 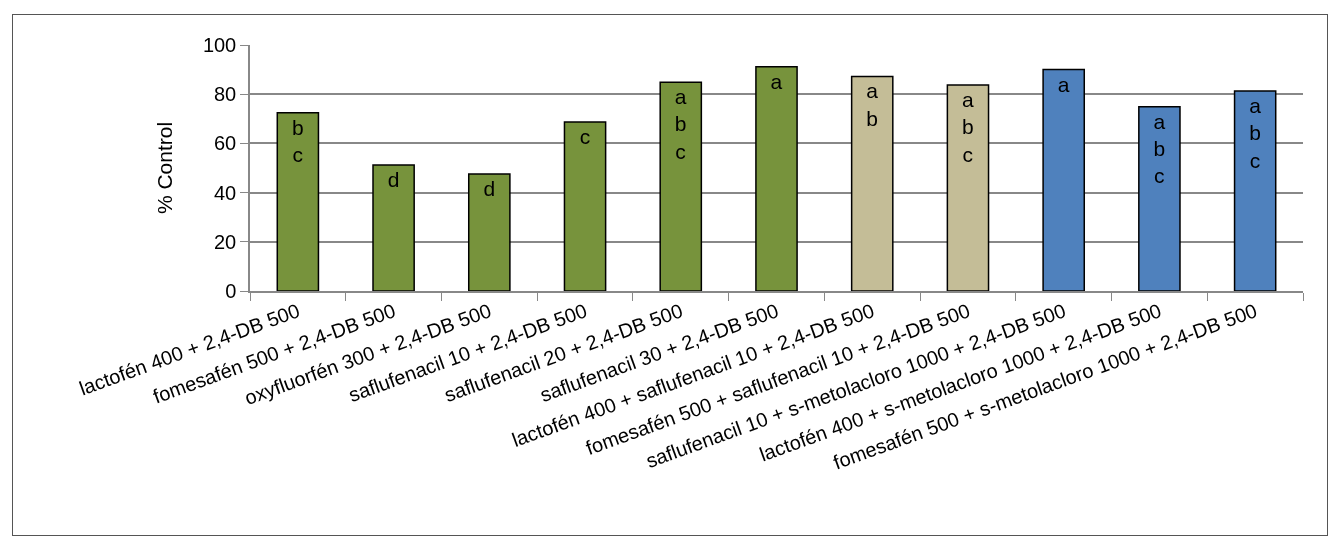 What do you see at coordinates (219, 45) in the screenshot?
I see `y-tick-label: 100` at bounding box center [219, 45].